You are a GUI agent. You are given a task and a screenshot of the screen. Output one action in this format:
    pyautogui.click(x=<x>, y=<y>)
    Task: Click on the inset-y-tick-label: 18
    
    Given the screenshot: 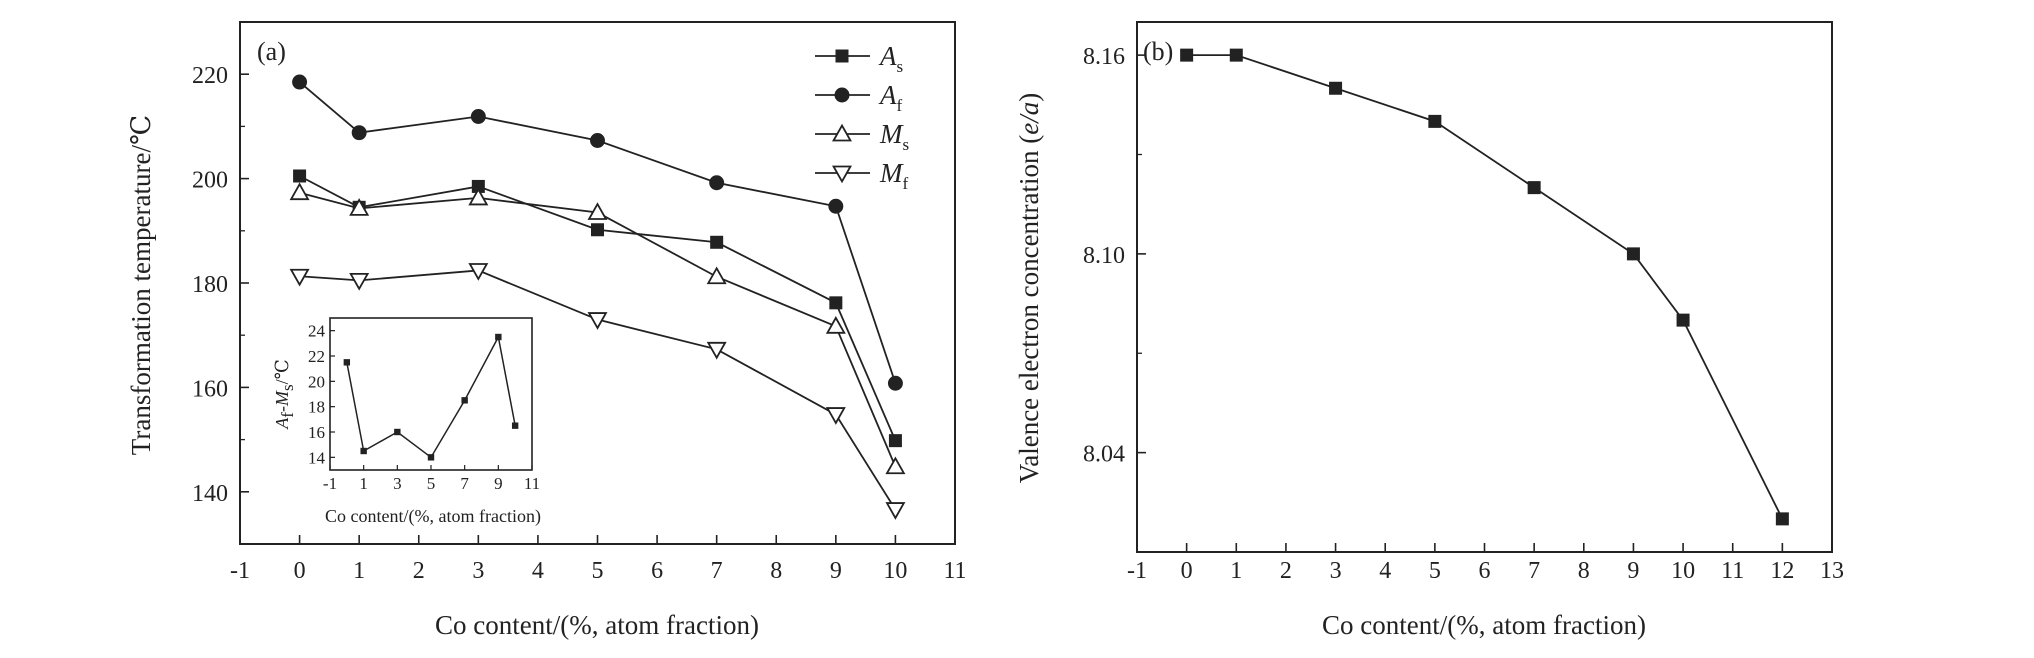 What is the action you would take?
    pyautogui.click(x=316, y=407)
    